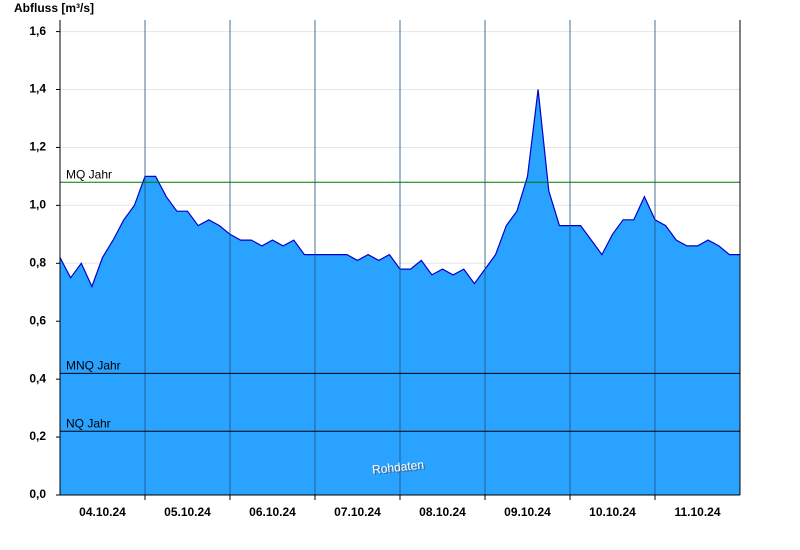 This screenshot has width=800, height=550. Describe the element at coordinates (612, 512) in the screenshot. I see `x-tick-label: 10.10.24` at that location.